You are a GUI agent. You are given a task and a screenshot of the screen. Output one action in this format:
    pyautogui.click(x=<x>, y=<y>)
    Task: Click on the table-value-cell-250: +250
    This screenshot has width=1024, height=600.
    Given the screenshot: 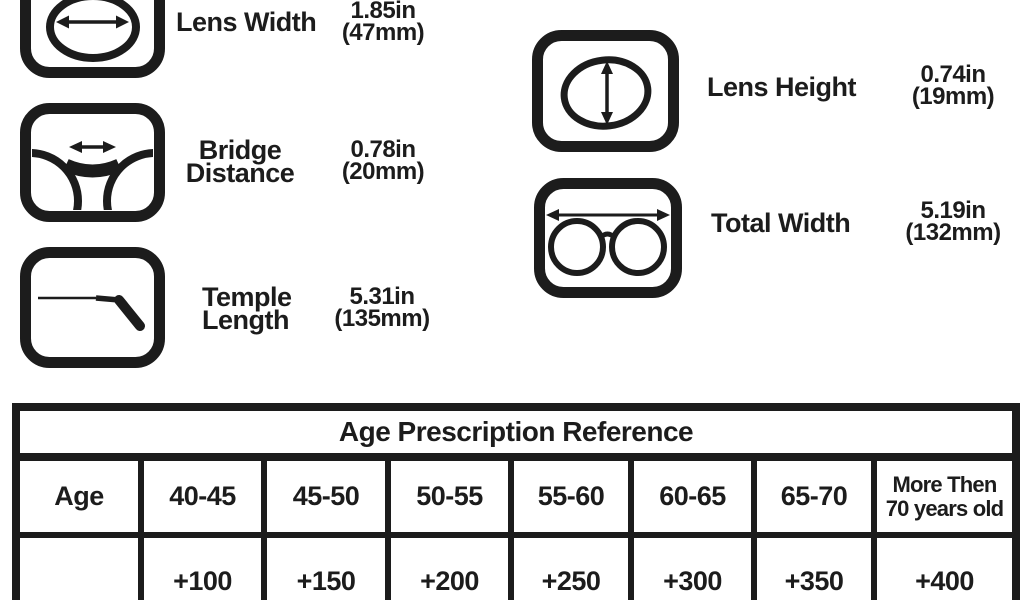 What is the action you would take?
    pyautogui.click(x=571, y=566)
    